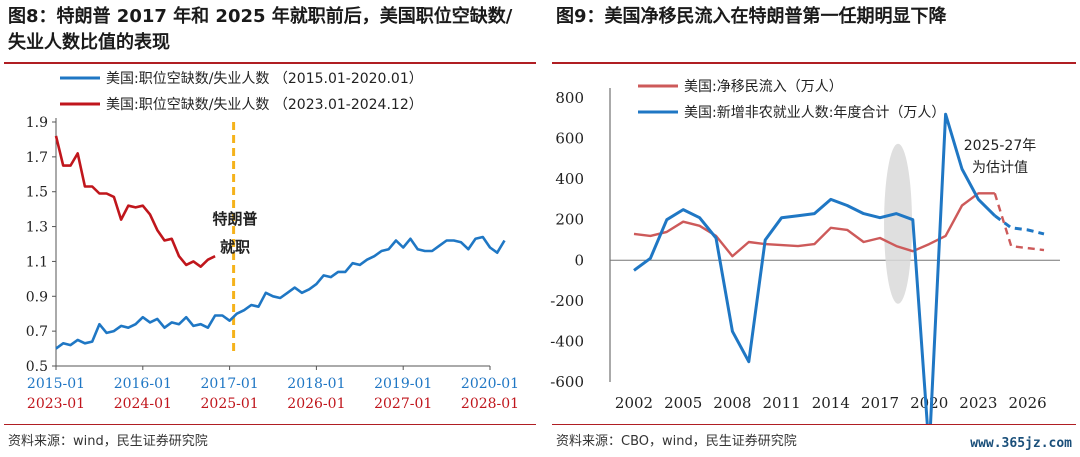 The width and height of the screenshot is (1080, 457). What do you see at coordinates (403, 384) in the screenshot?
I see `x-tick-label-top: 2019-01` at bounding box center [403, 384].